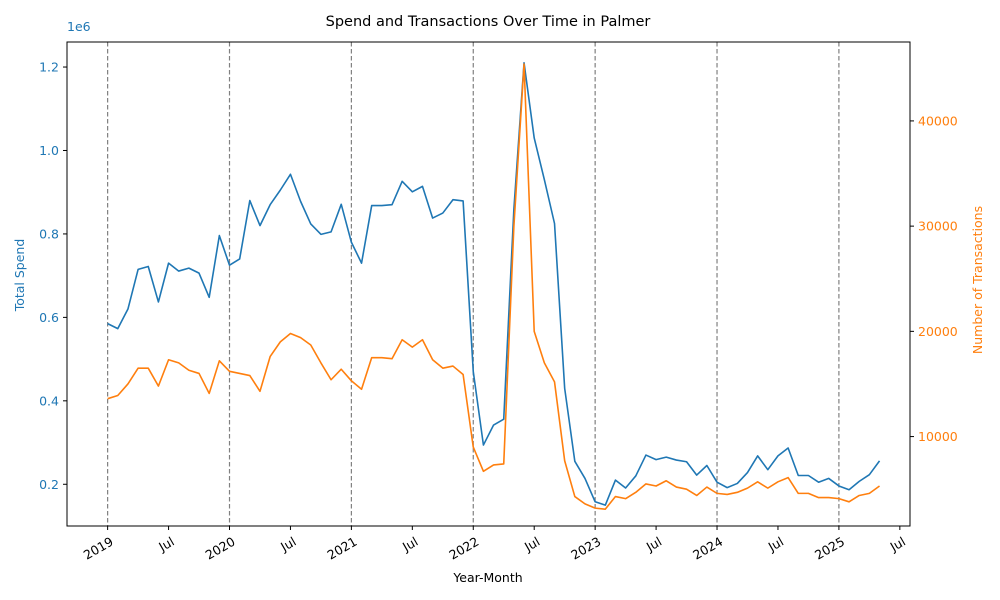 This screenshot has height=600, width=1000. What do you see at coordinates (934, 278) in the screenshot?
I see `right-axis: 10000 20000 30000 40000` at bounding box center [934, 278].